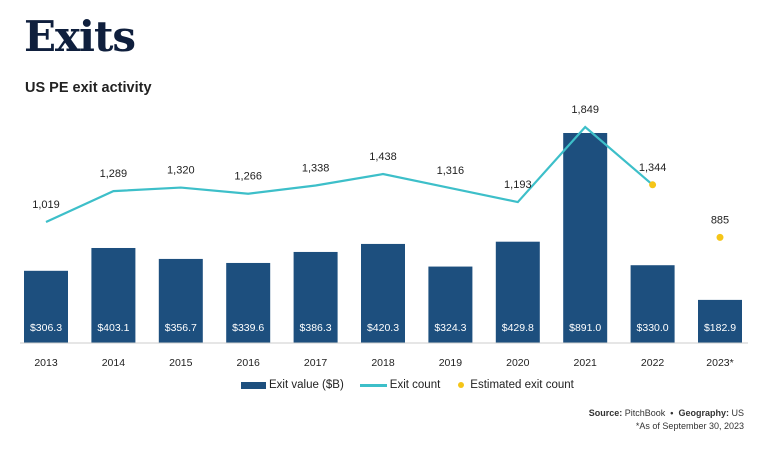  What do you see at coordinates (720, 321) in the screenshot?
I see `bar-2023*` at bounding box center [720, 321].